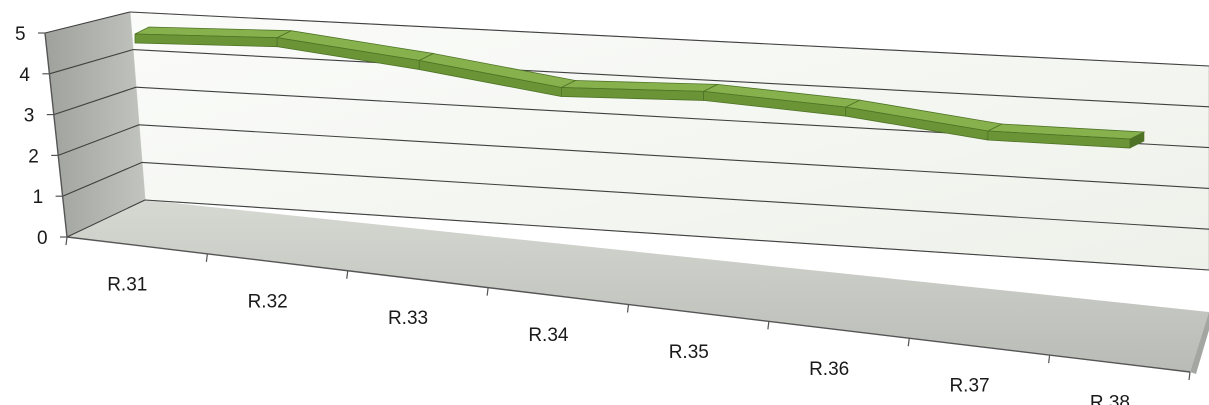 The height and width of the screenshot is (405, 1209). What do you see at coordinates (689, 352) in the screenshot?
I see `x-tick-label: R.35` at bounding box center [689, 352].